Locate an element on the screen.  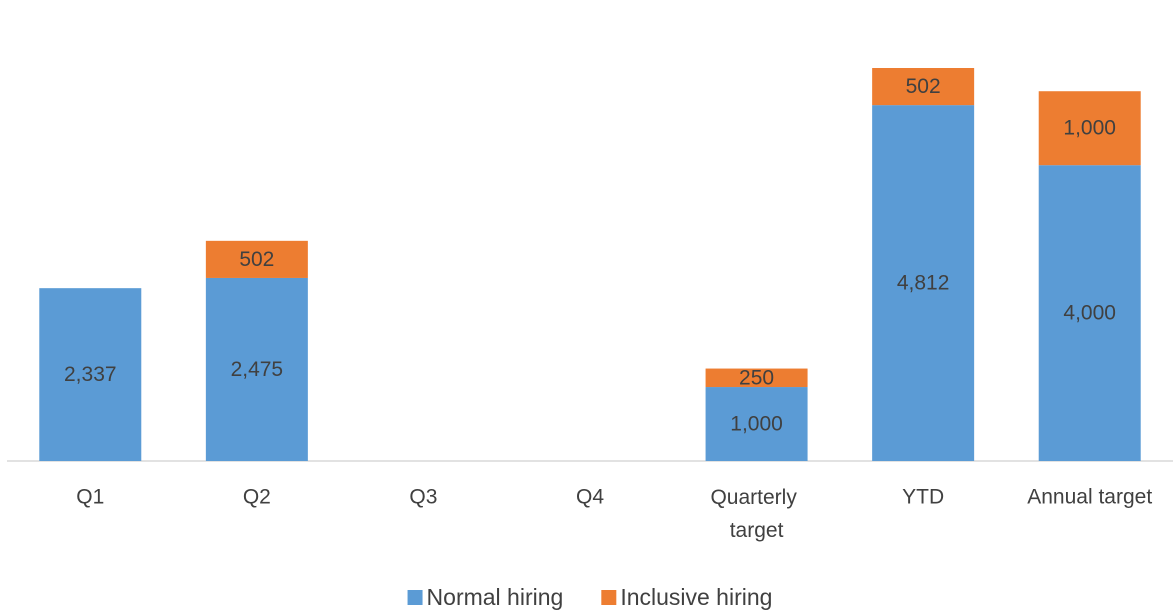
legend-label: Inclusive hiring is located at coordinates (696, 597).